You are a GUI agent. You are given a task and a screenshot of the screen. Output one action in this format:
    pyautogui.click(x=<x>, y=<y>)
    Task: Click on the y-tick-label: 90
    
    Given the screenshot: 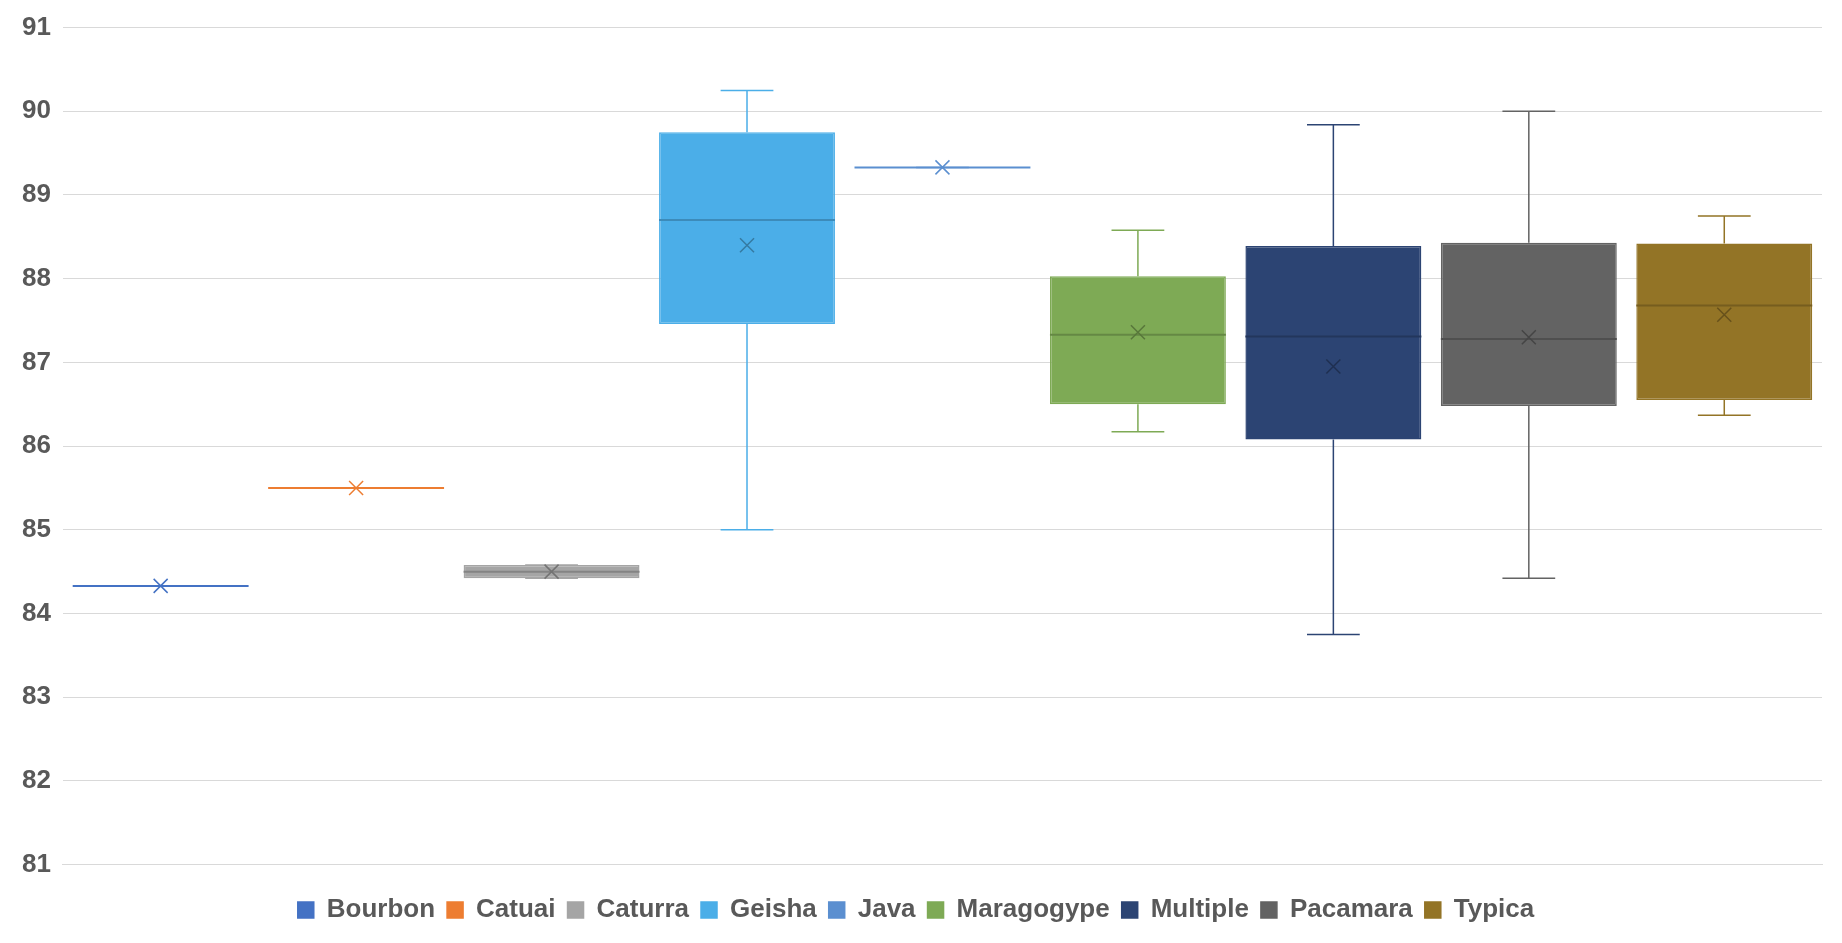 What is the action you would take?
    pyautogui.click(x=36, y=109)
    